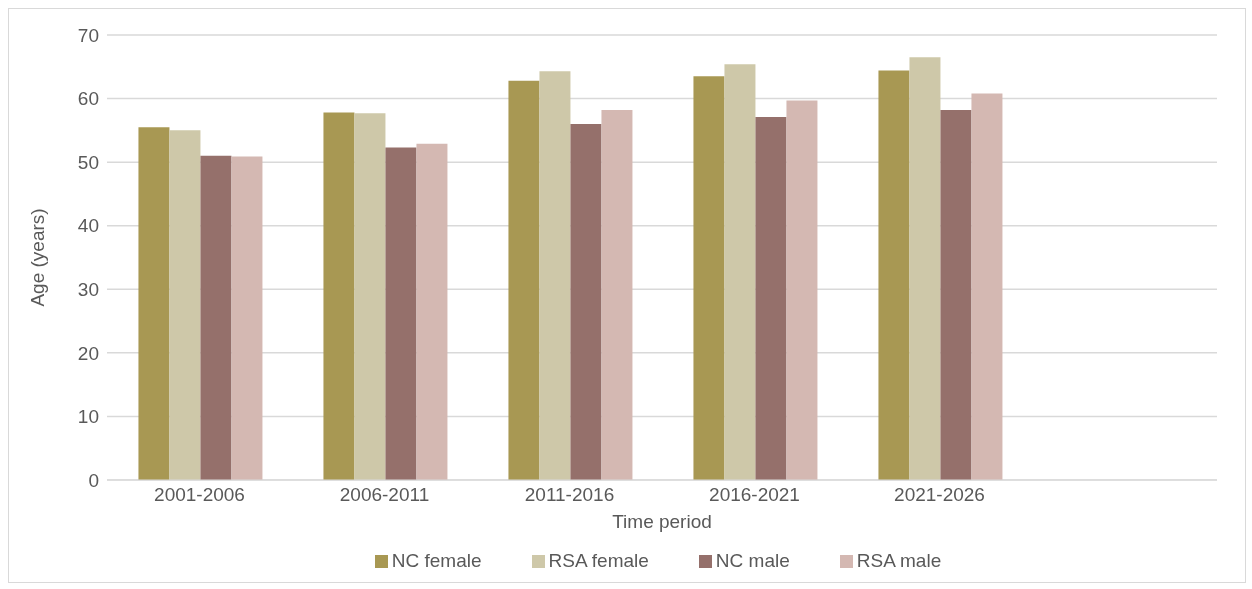 Image resolution: width=1252 pixels, height=589 pixels. Describe the element at coordinates (88, 417) in the screenshot. I see `y-tick-label: 10` at that location.